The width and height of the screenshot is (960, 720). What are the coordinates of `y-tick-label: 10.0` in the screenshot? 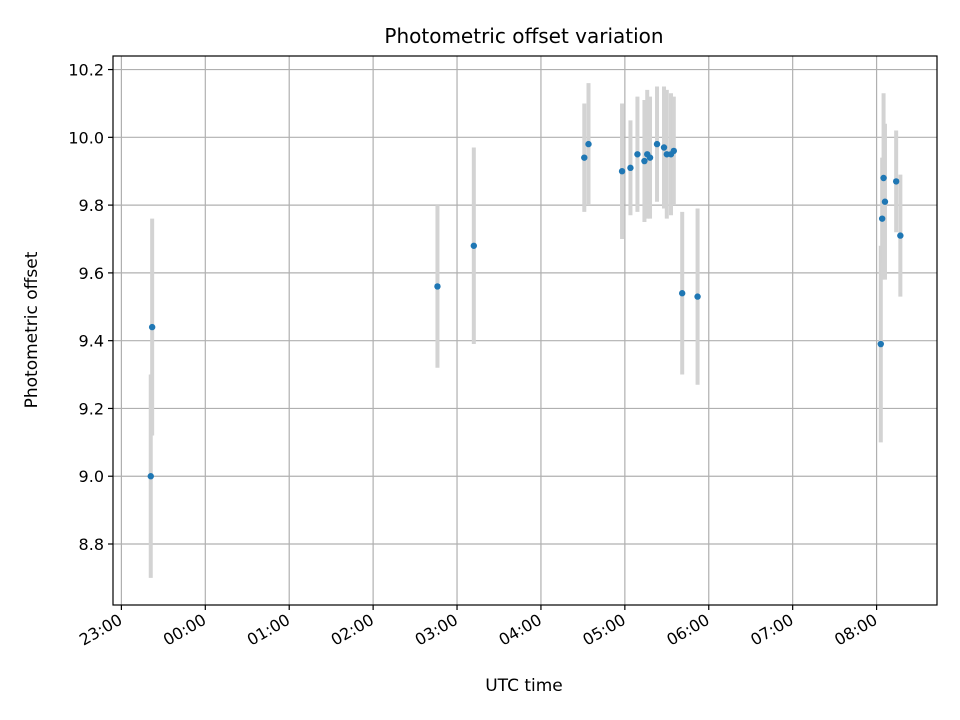 It's located at (86, 137).